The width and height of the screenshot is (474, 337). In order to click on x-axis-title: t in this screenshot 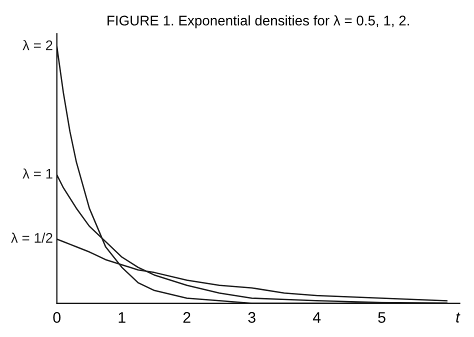, I will do `click(458, 317)`.